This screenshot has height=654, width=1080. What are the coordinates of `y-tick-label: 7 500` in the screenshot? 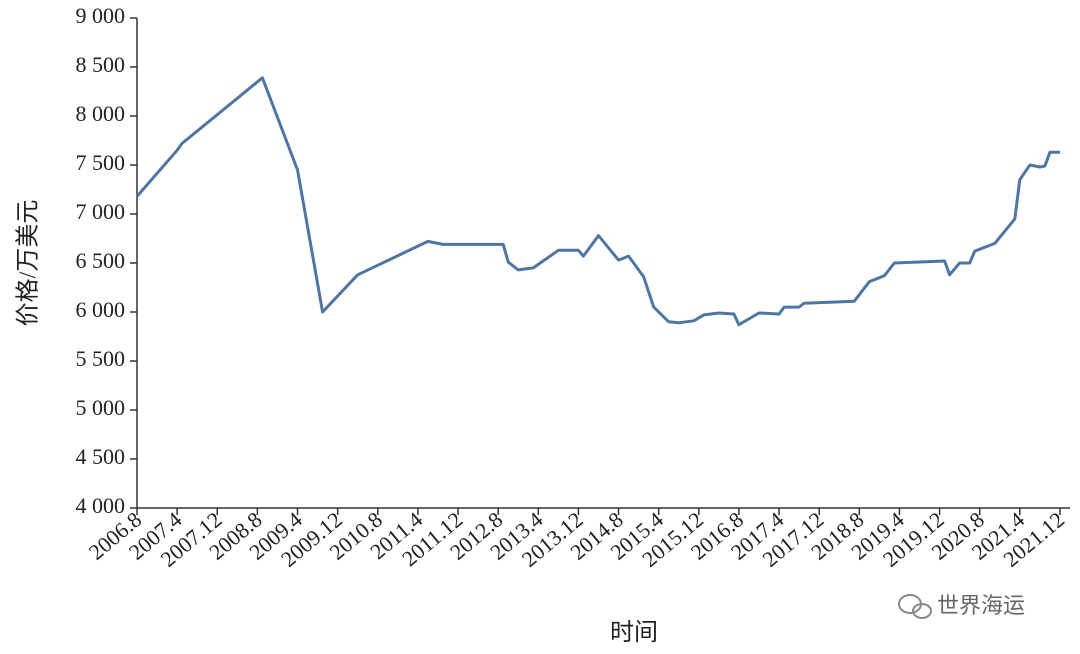 It's located at (101, 162).